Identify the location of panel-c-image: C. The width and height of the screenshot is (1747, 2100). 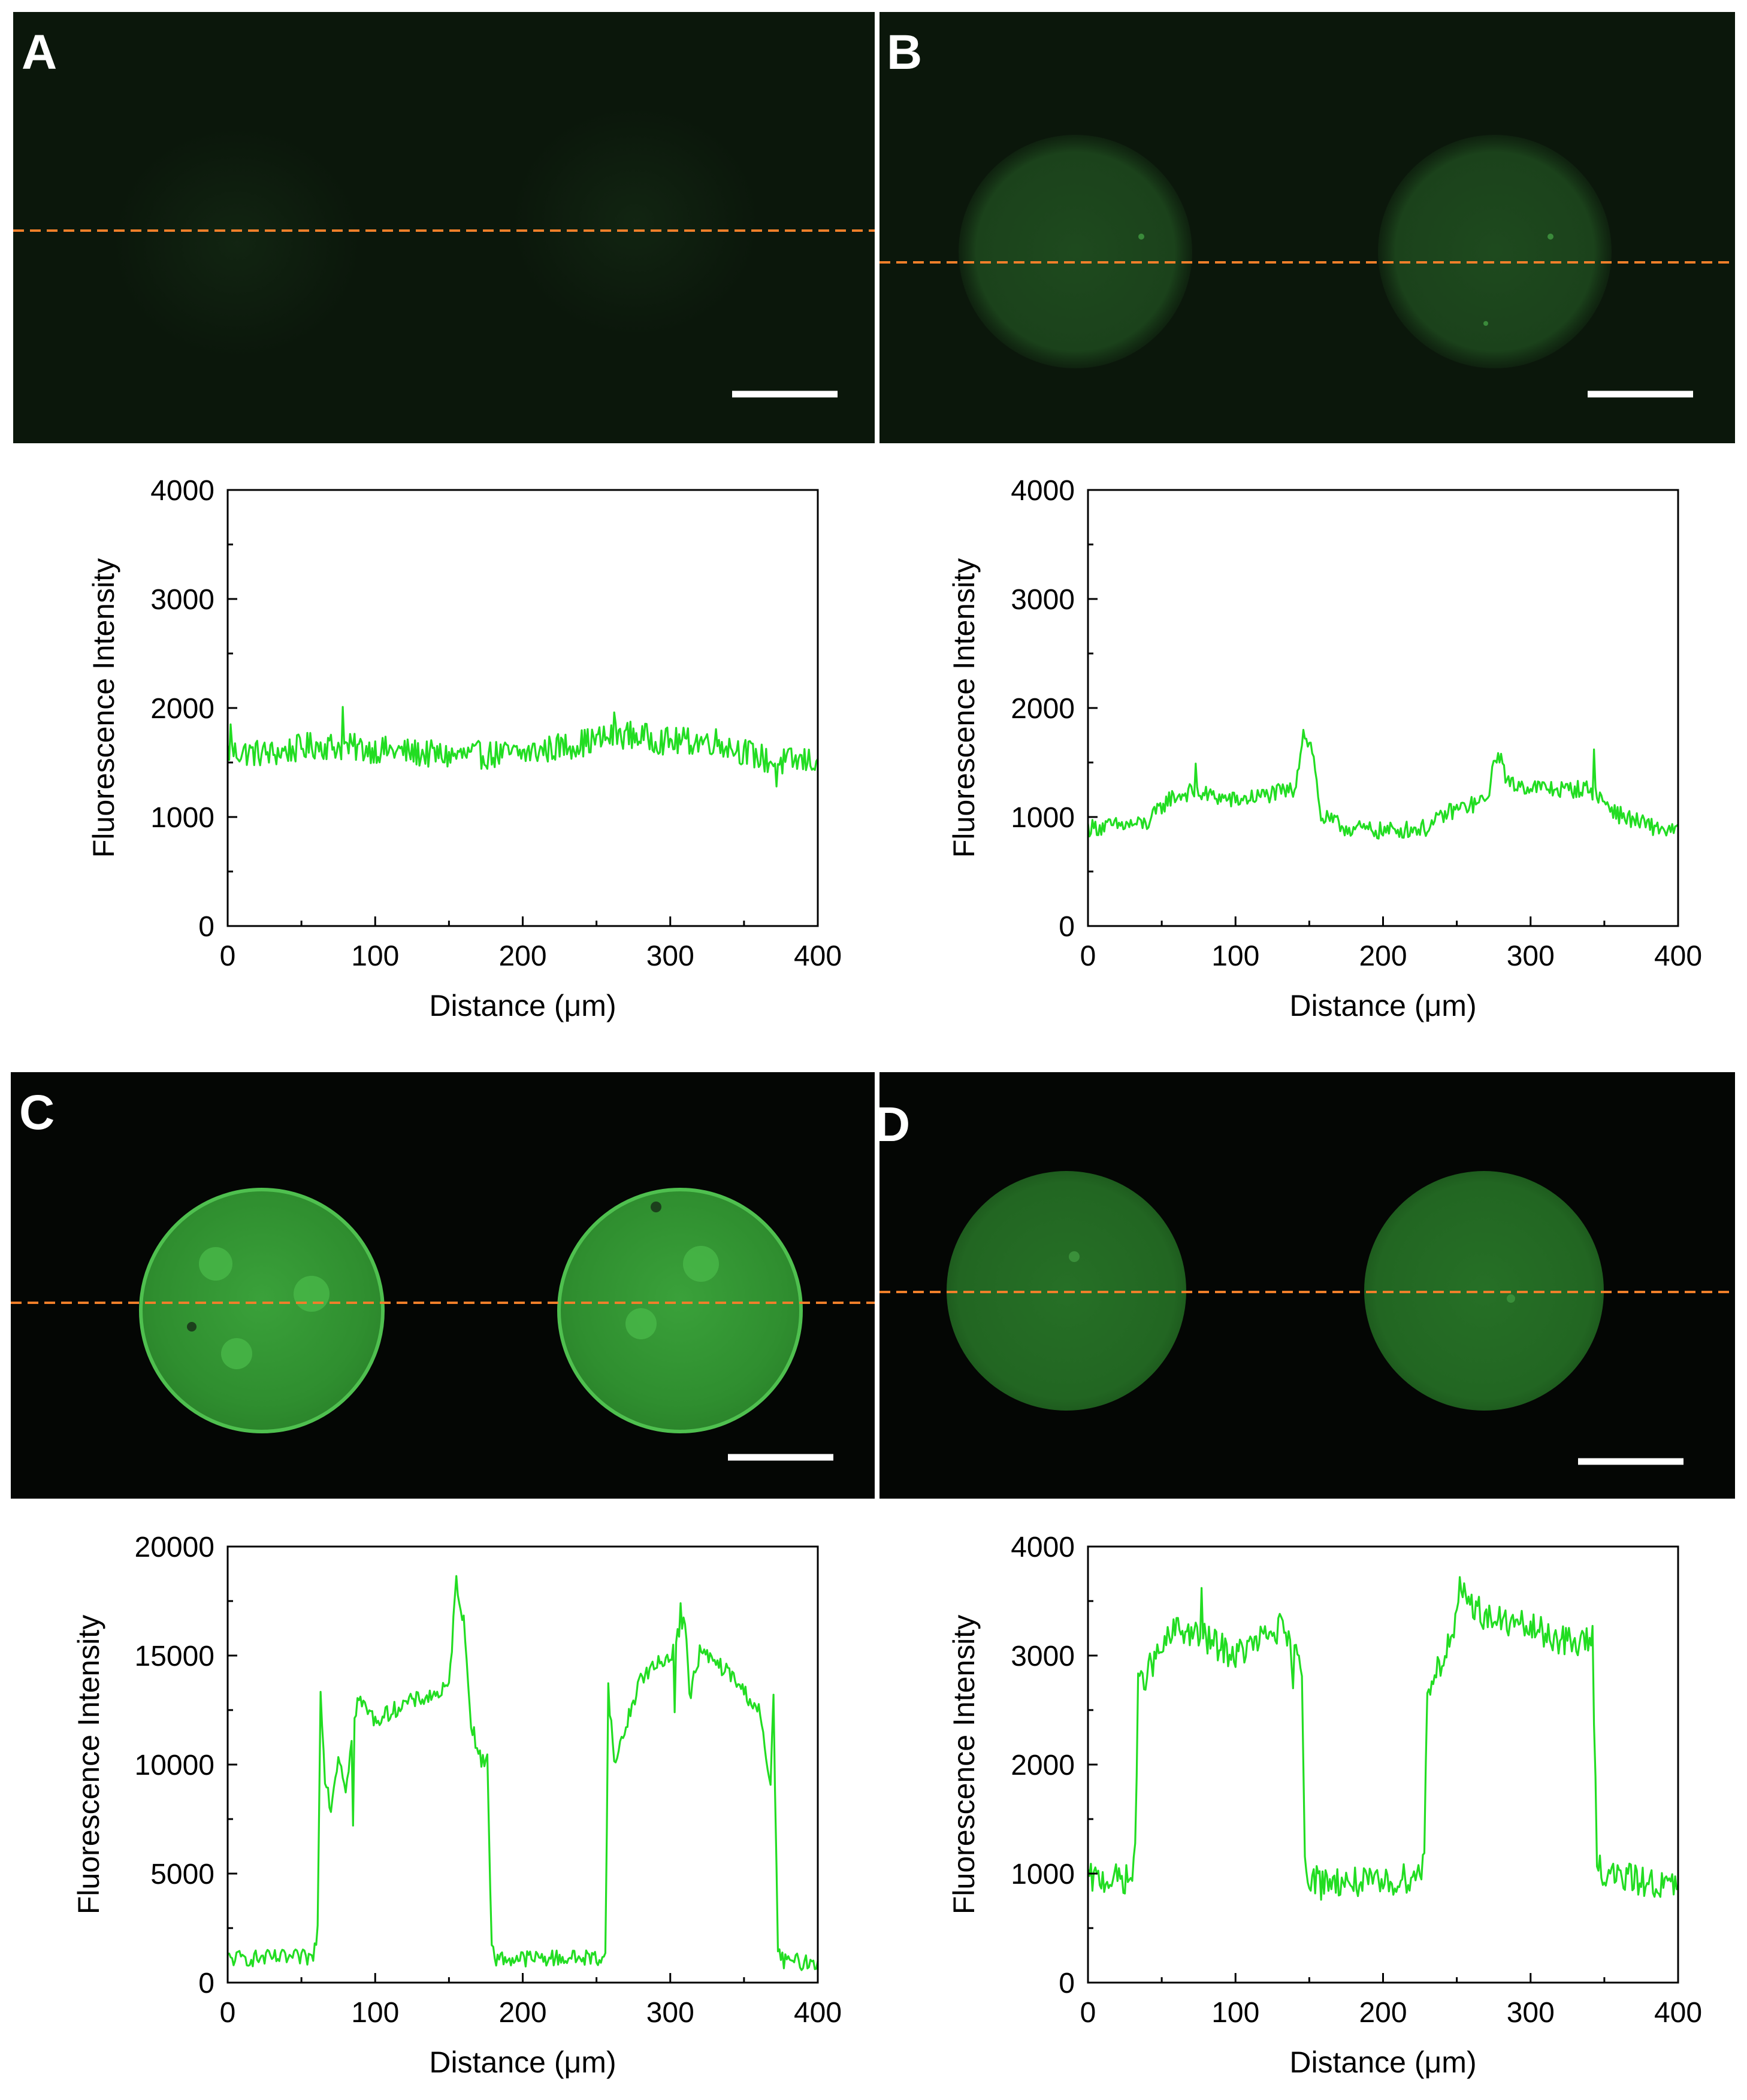
(443, 1285).